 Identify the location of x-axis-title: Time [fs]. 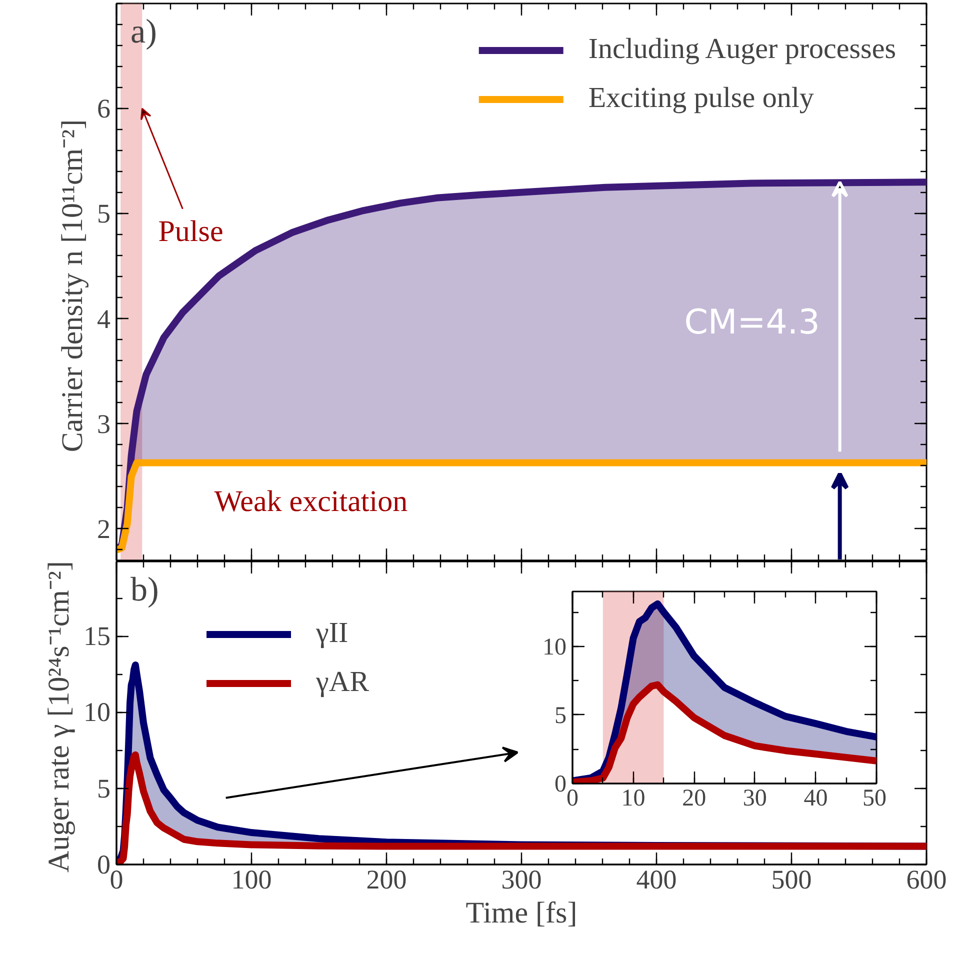
(522, 913).